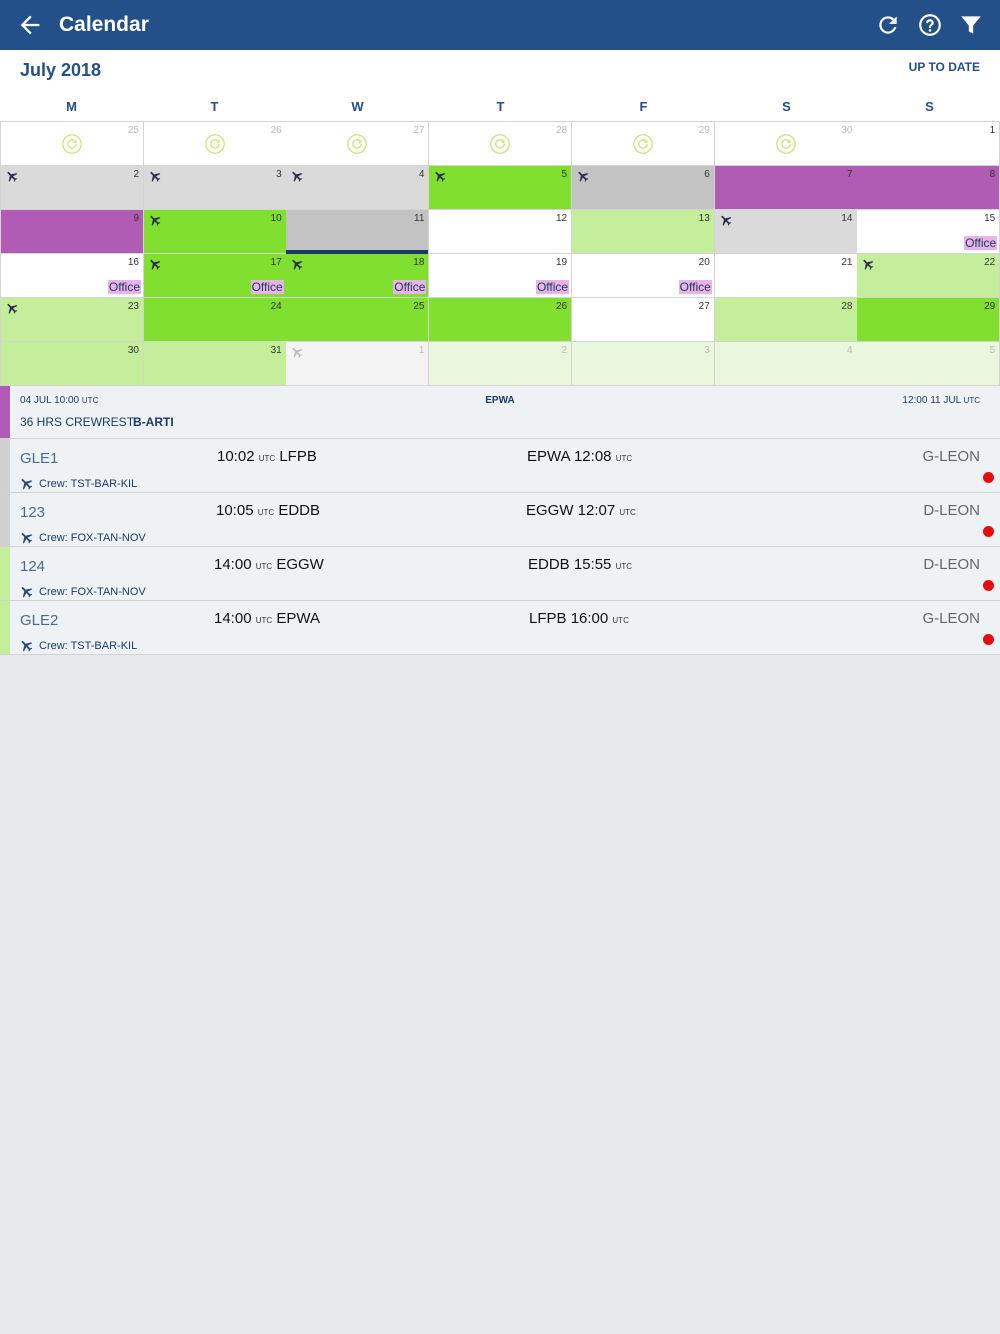 This screenshot has height=1334, width=1000. I want to click on day-number: 20, so click(704, 262).